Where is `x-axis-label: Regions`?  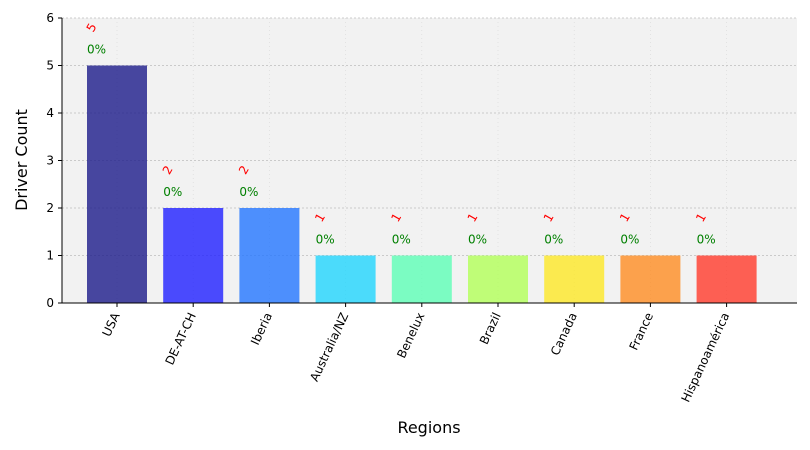 x-axis-label: Regions is located at coordinates (428, 427).